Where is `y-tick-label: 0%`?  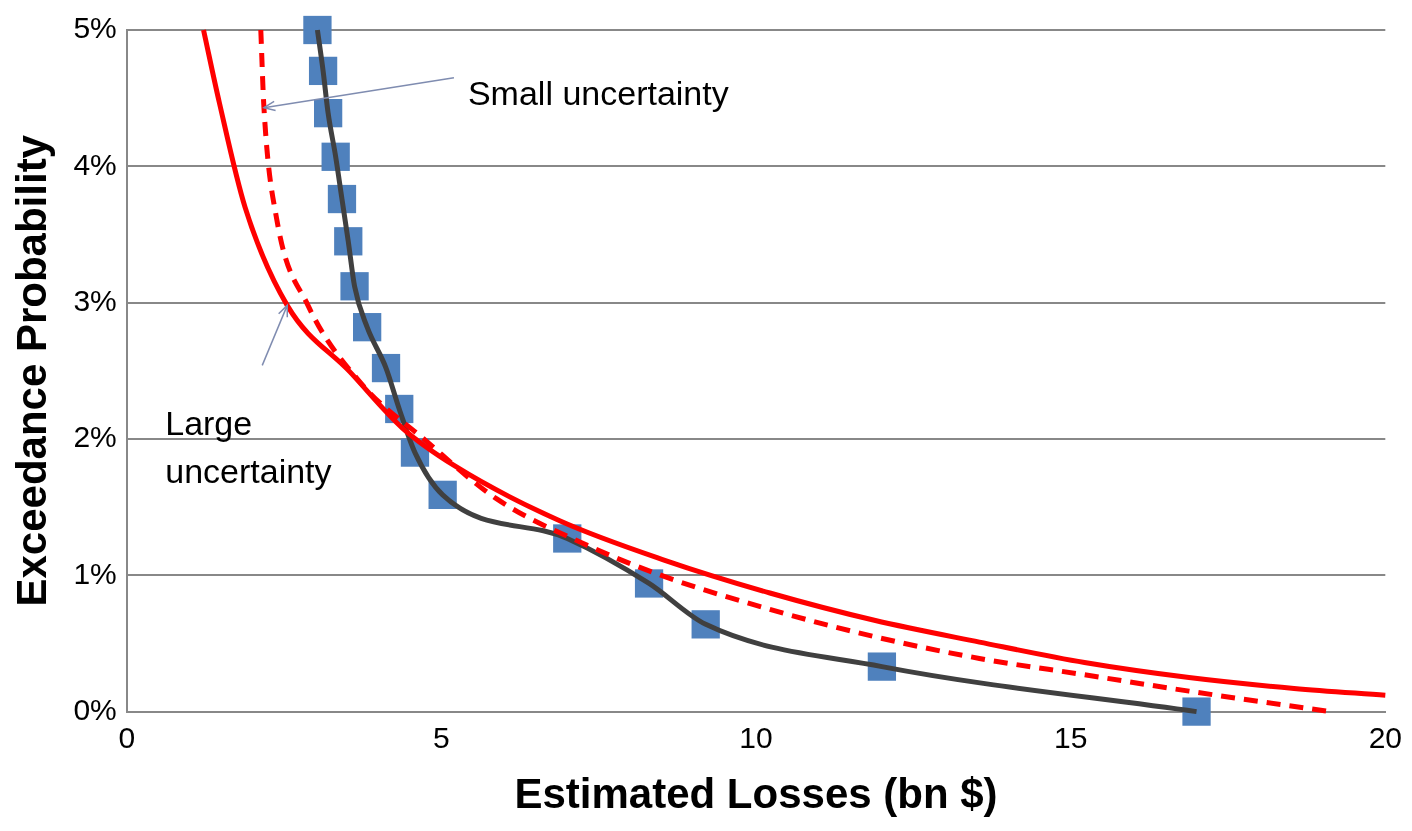
y-tick-label: 0% is located at coordinates (95, 709).